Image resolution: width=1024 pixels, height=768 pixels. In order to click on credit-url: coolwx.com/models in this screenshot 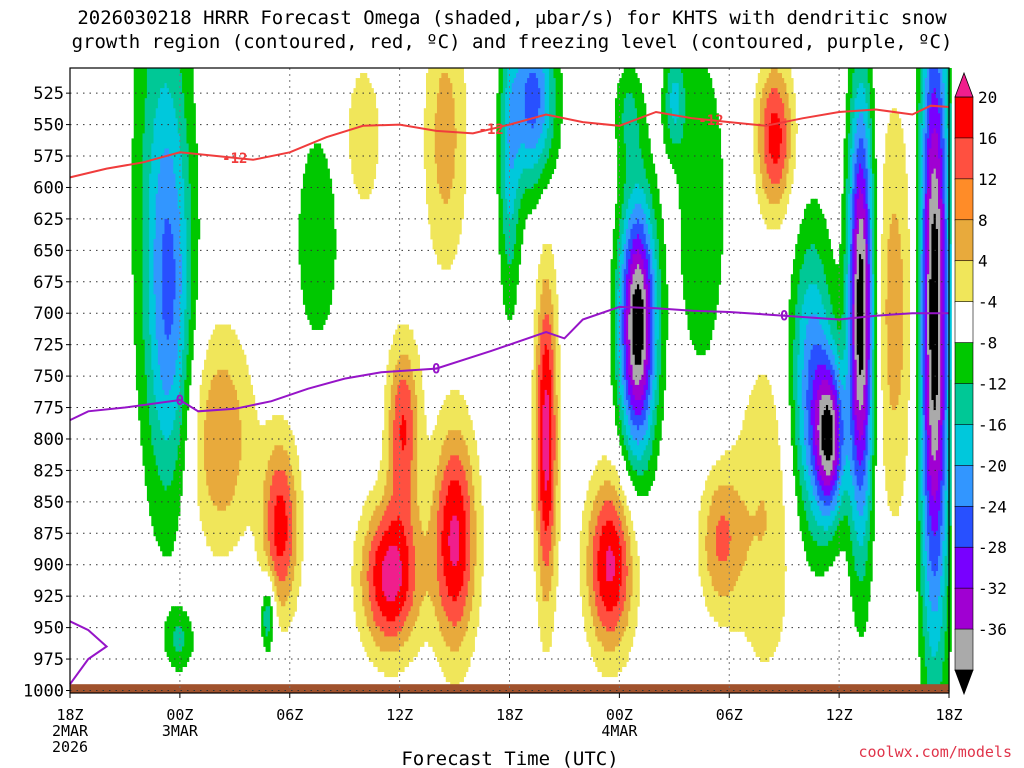, I will do `click(935, 752)`.